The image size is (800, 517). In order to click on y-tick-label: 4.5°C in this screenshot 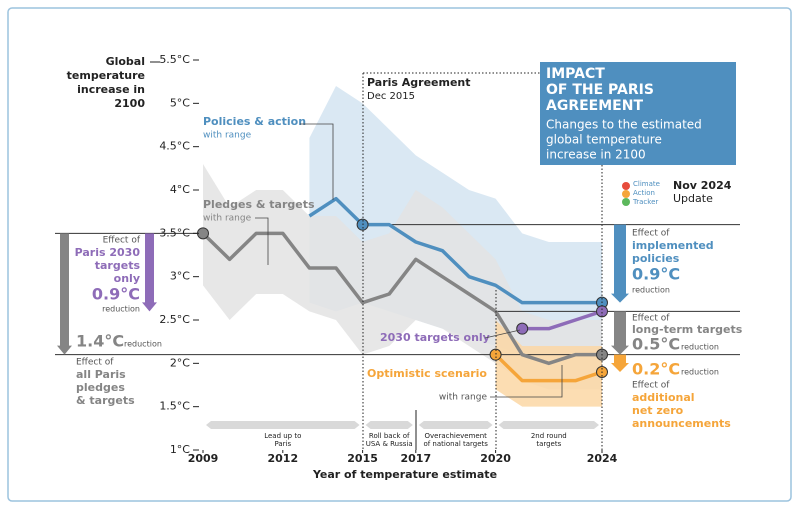, I will do `click(174, 146)`.